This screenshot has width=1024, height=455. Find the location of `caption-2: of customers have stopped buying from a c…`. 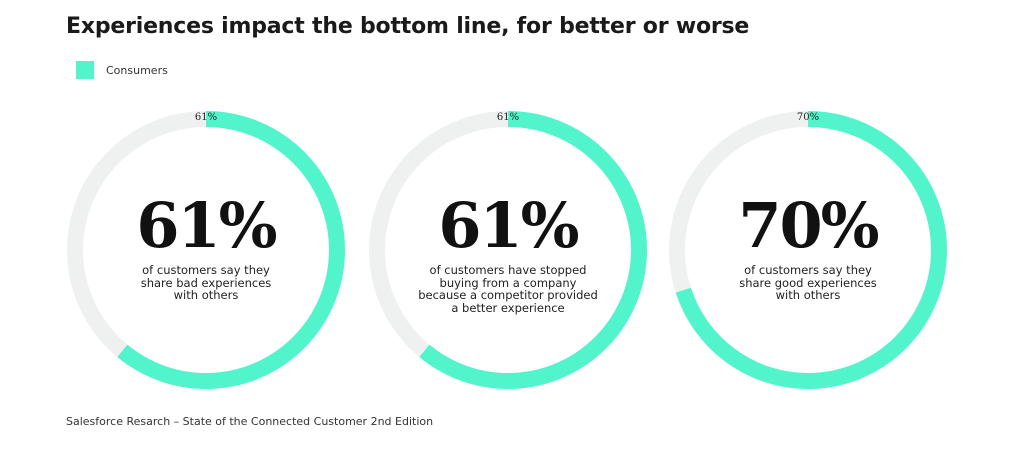

caption-2: of customers have stopped buying from a c… is located at coordinates (508, 289).